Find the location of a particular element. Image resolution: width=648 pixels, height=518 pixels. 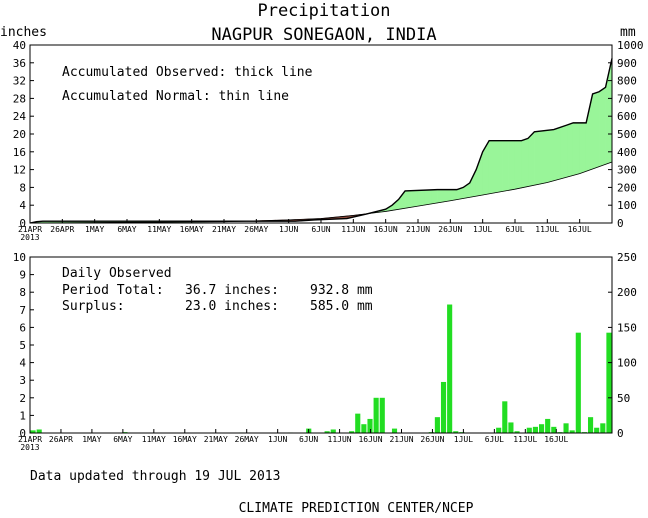

y-left-tick-label: 40 is located at coordinates (19, 45).